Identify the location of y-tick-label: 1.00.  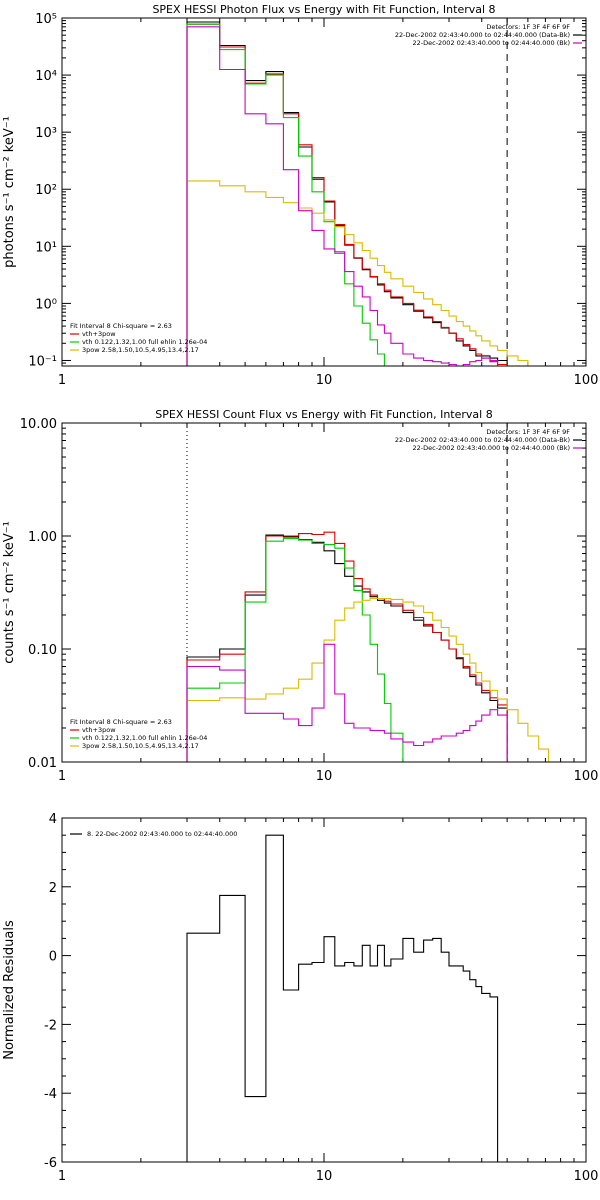
(42, 537).